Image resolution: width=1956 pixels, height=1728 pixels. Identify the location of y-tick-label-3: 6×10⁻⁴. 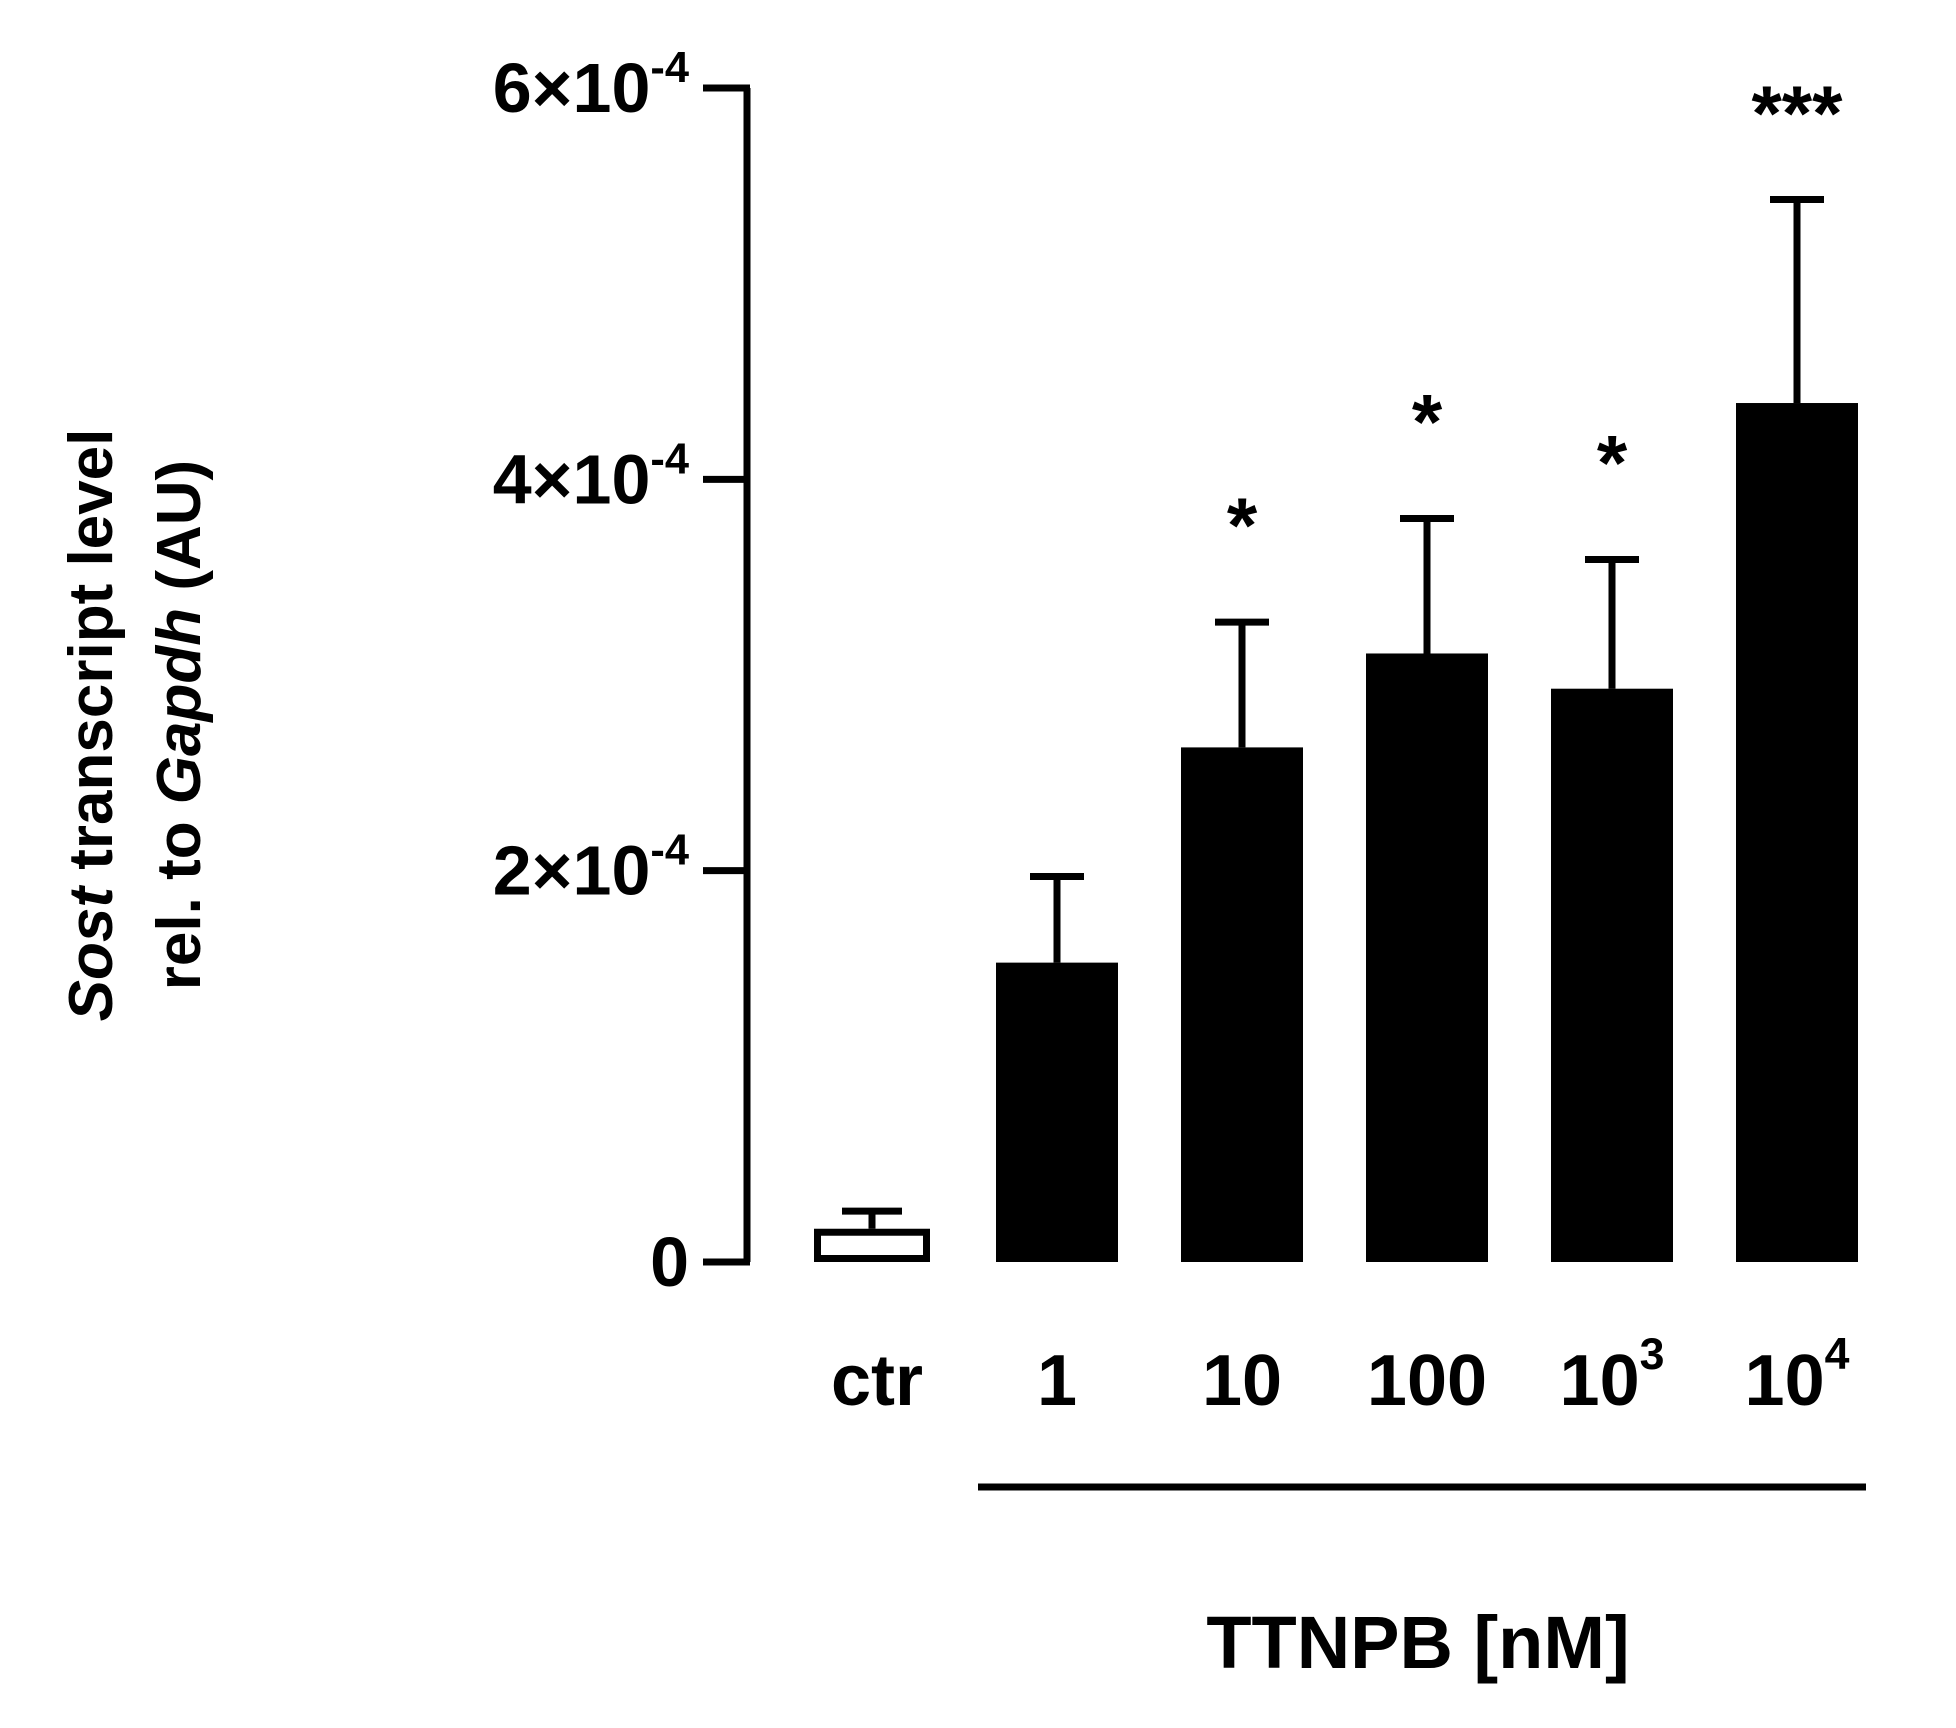
(591, 85).